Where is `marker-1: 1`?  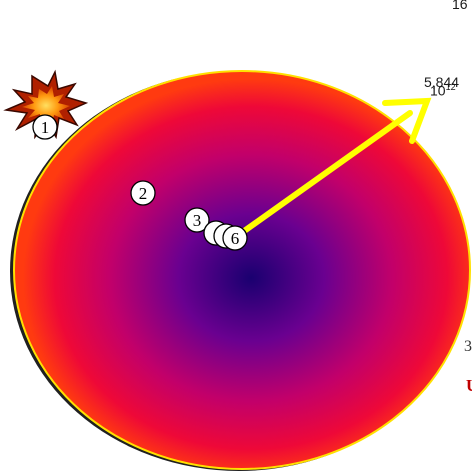
marker-1: 1 is located at coordinates (46, 104).